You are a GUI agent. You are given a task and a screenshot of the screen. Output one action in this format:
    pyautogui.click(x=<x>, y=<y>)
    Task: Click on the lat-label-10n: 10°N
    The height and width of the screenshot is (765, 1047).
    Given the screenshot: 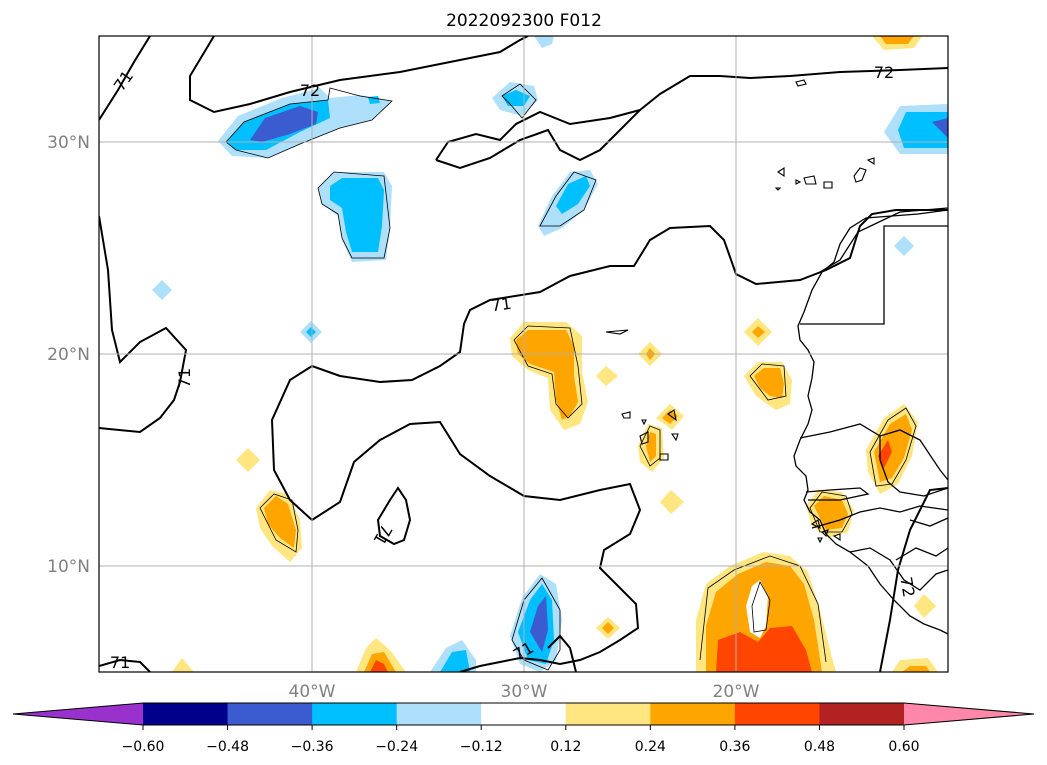 What is the action you would take?
    pyautogui.click(x=68, y=567)
    